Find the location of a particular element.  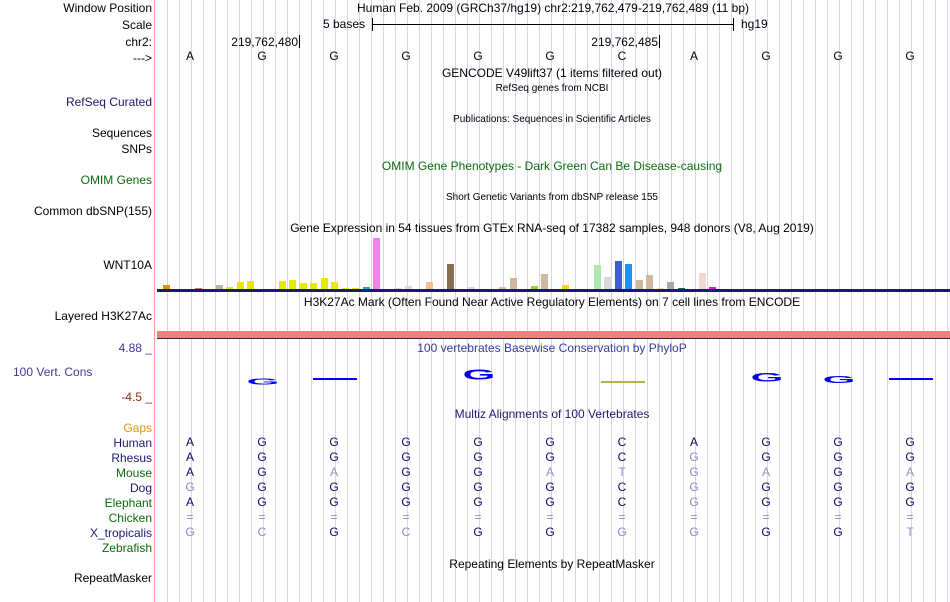

alignment-base: T is located at coordinates (622, 472).